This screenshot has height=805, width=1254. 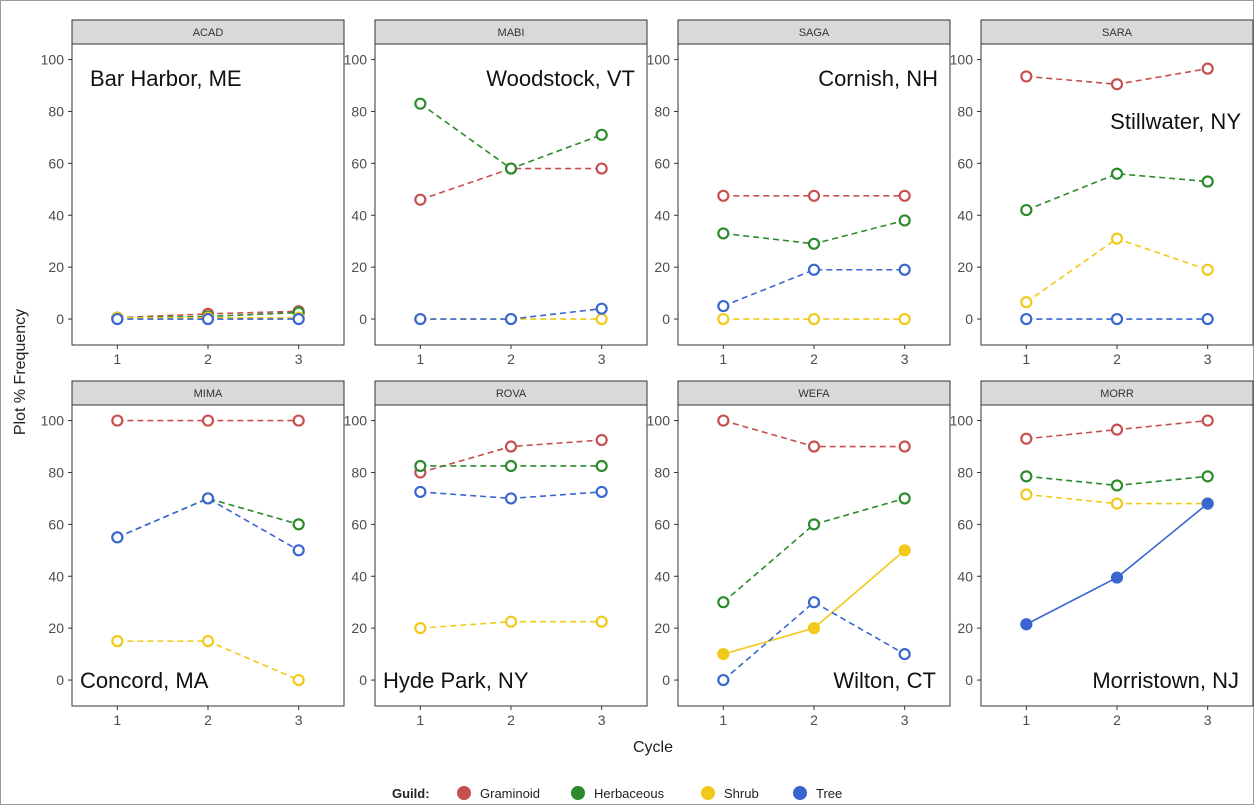 What do you see at coordinates (208, 33) in the screenshot?
I see `panel-code: ACAD` at bounding box center [208, 33].